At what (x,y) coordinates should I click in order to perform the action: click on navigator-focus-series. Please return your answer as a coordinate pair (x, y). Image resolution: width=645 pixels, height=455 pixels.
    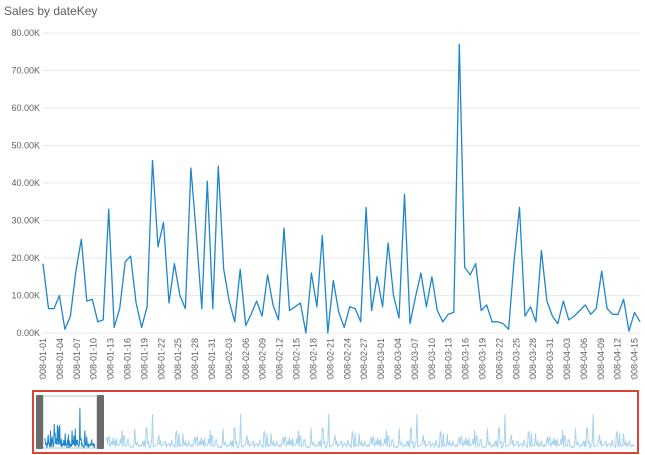
    Looking at the image, I should click on (70, 428).